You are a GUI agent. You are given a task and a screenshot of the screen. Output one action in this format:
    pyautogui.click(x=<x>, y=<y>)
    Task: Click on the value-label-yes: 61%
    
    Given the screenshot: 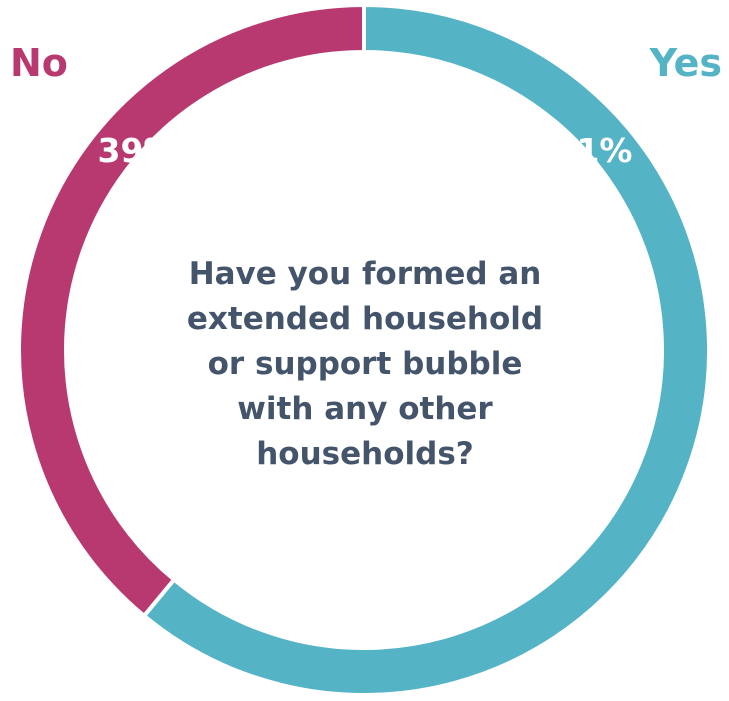 What is the action you would take?
    pyautogui.click(x=593, y=150)
    